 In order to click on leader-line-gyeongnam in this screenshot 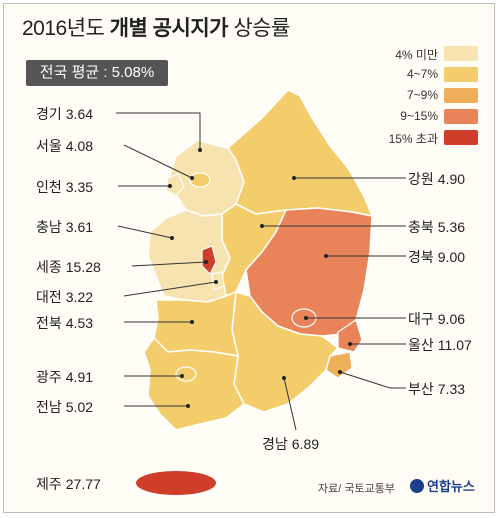, I will do `click(290, 404)`.